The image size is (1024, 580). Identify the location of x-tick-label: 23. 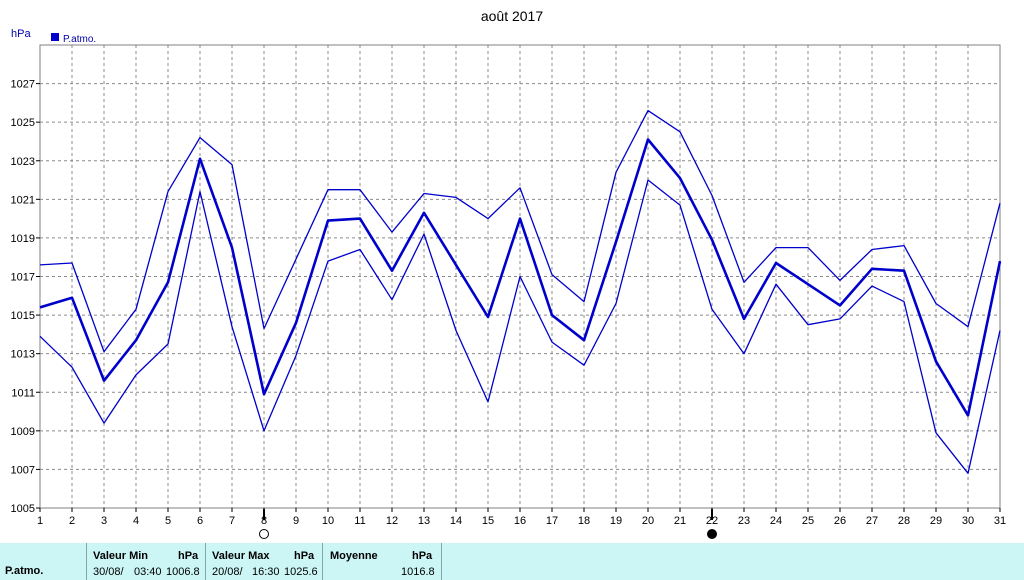
(744, 521).